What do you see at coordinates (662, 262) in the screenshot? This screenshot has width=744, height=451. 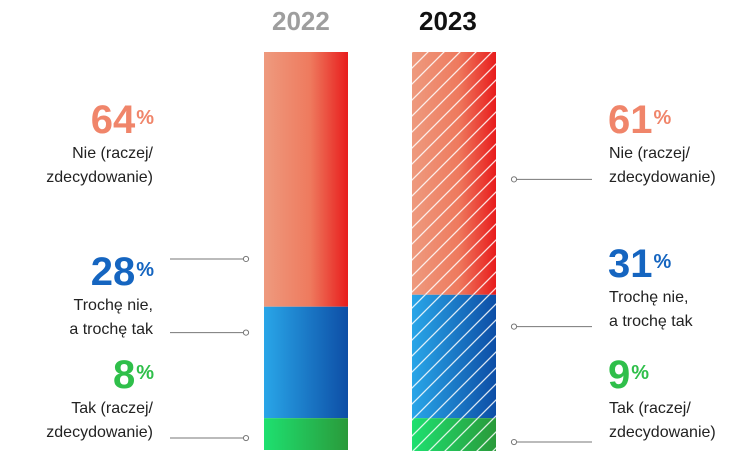 I see `pct-2023-troche-sign: %` at bounding box center [662, 262].